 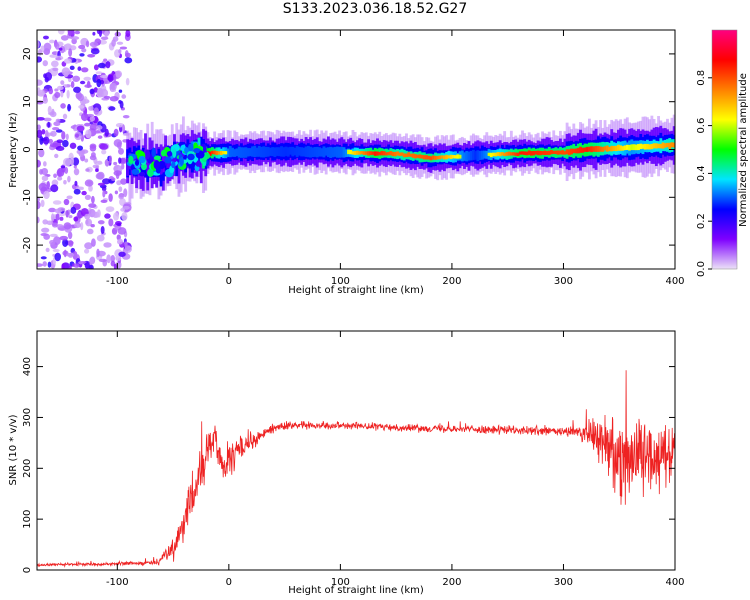 What do you see at coordinates (27, 54) in the screenshot?
I see `spectrogram-y-tick-label: 20` at bounding box center [27, 54].